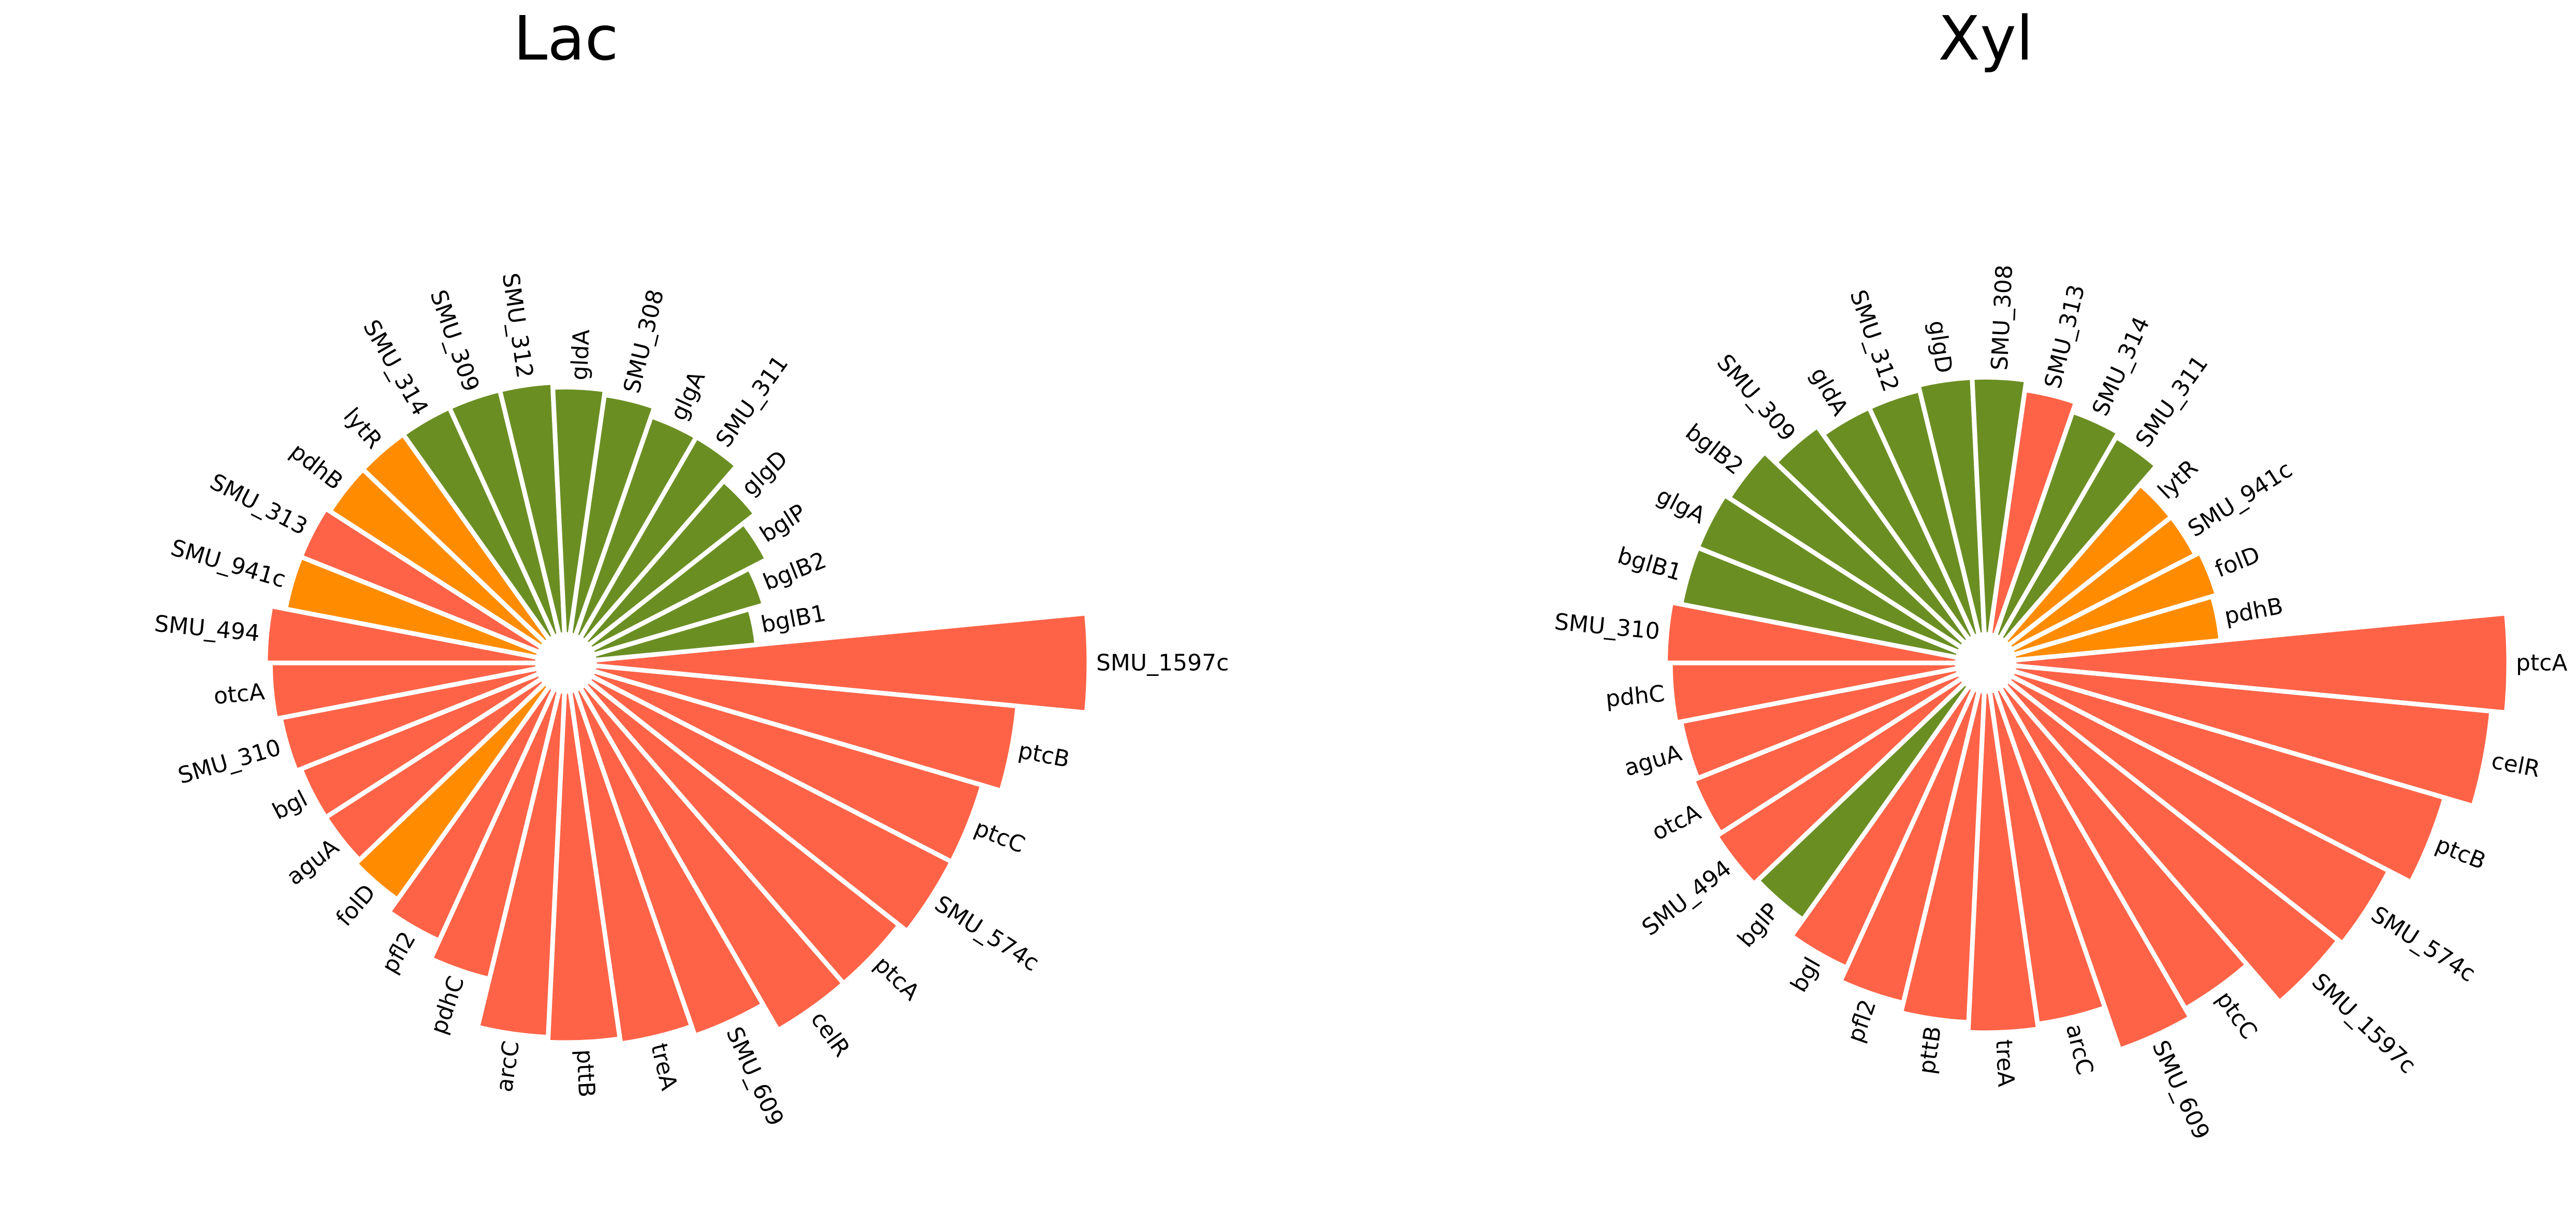  I want to click on lac-bar-ptcc, so click(787, 766).